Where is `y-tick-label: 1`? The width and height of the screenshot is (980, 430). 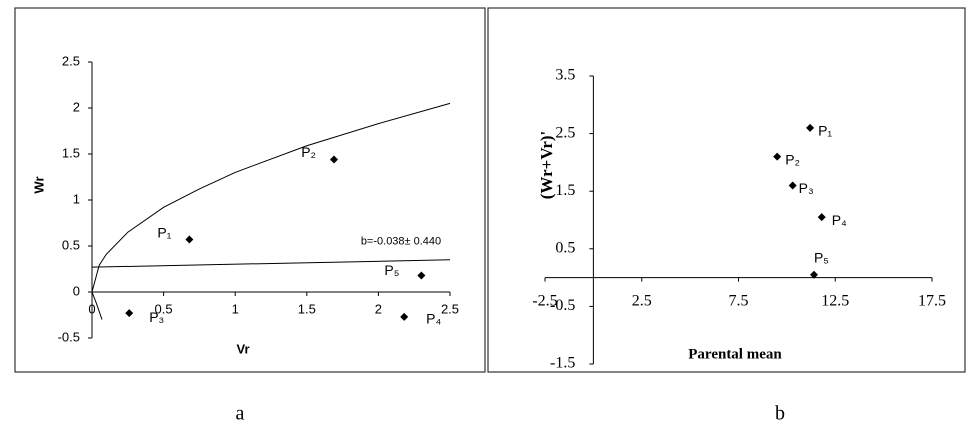
y-tick-label: 1 is located at coordinates (76, 198).